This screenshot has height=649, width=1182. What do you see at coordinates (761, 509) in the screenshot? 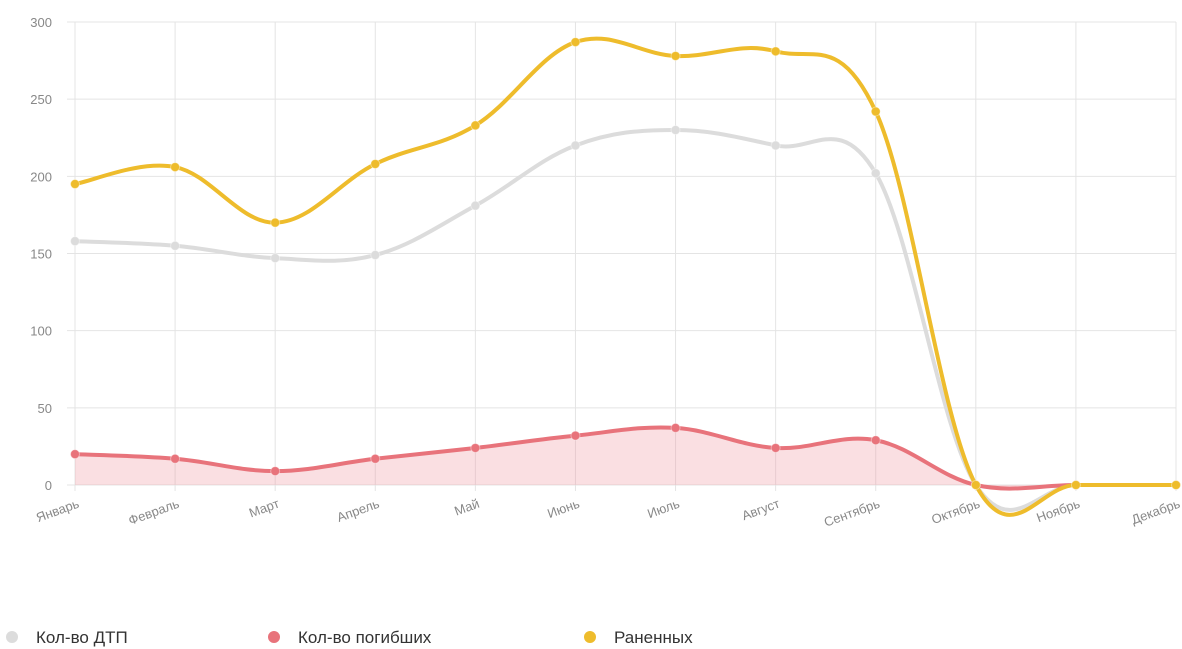
I see `x-tick-label: Август` at bounding box center [761, 509].